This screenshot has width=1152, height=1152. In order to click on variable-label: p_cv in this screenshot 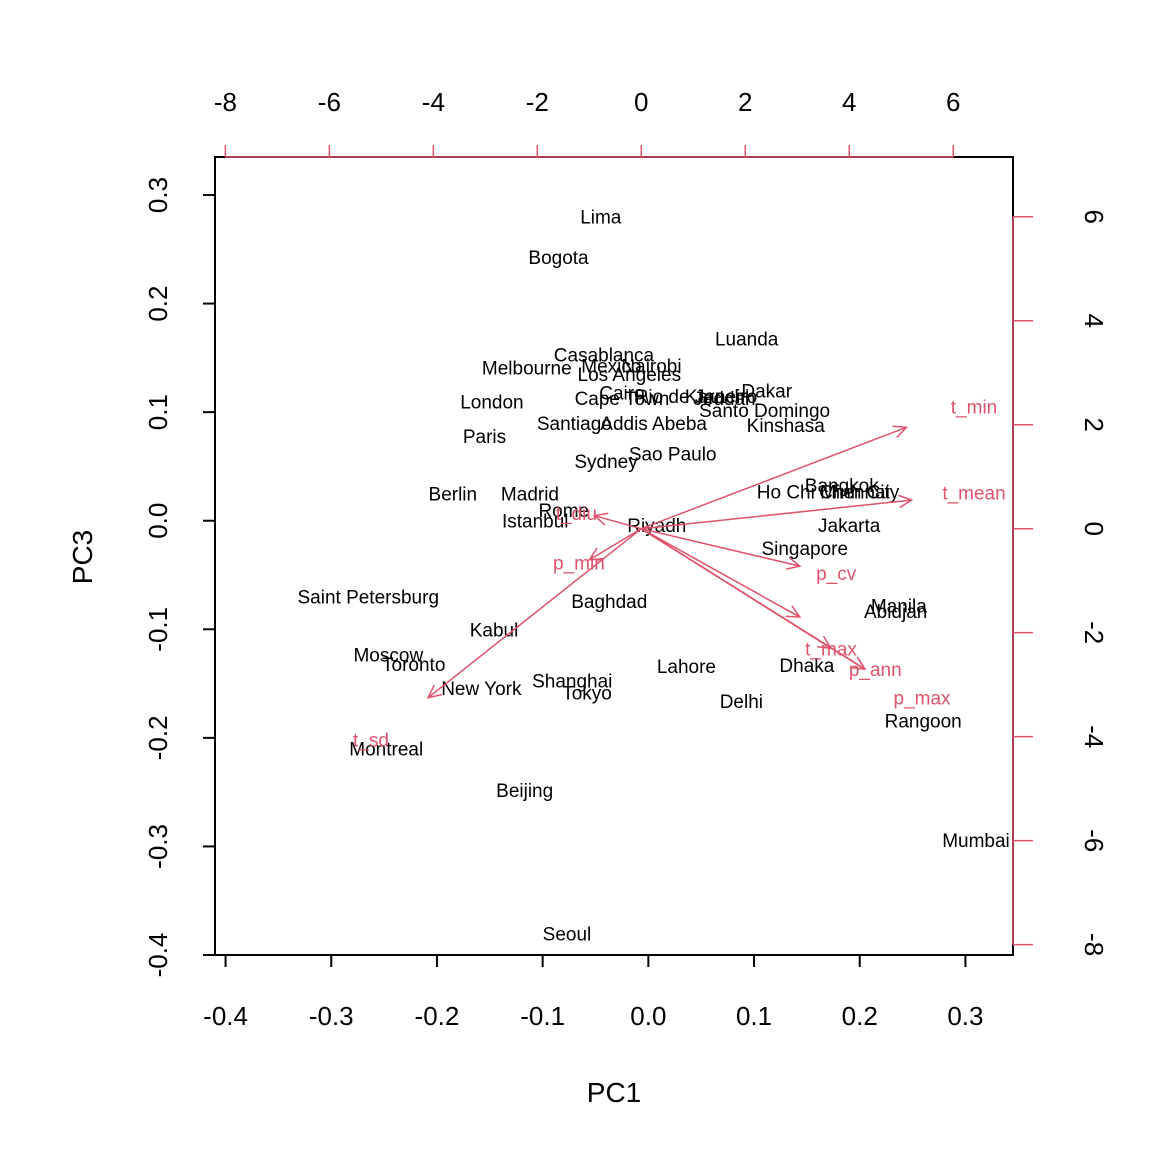, I will do `click(836, 574)`.